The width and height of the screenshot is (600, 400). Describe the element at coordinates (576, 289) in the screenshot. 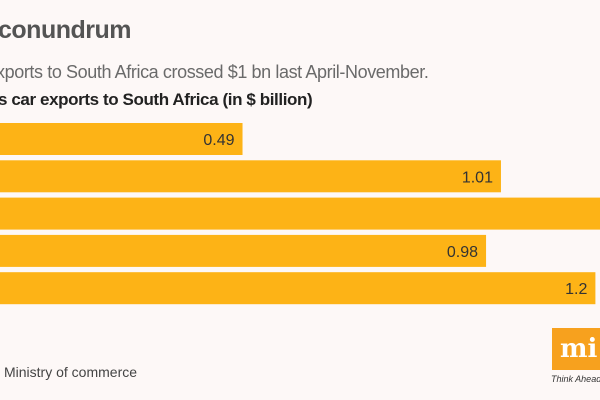

I see `bar-value-label: 1.2` at that location.